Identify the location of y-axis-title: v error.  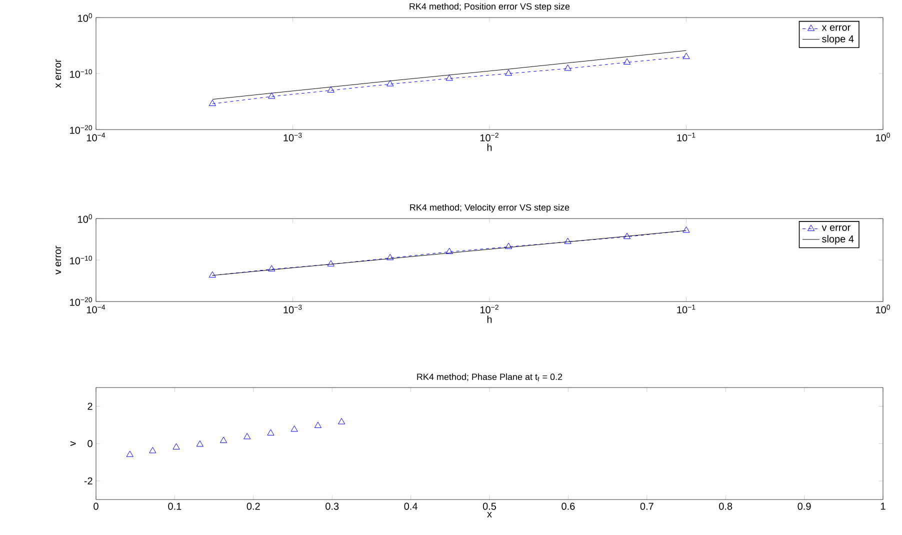
(59, 260).